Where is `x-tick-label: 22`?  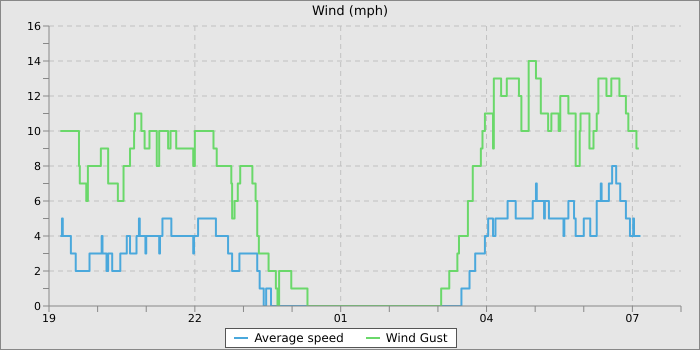 x-tick-label: 22 is located at coordinates (195, 318).